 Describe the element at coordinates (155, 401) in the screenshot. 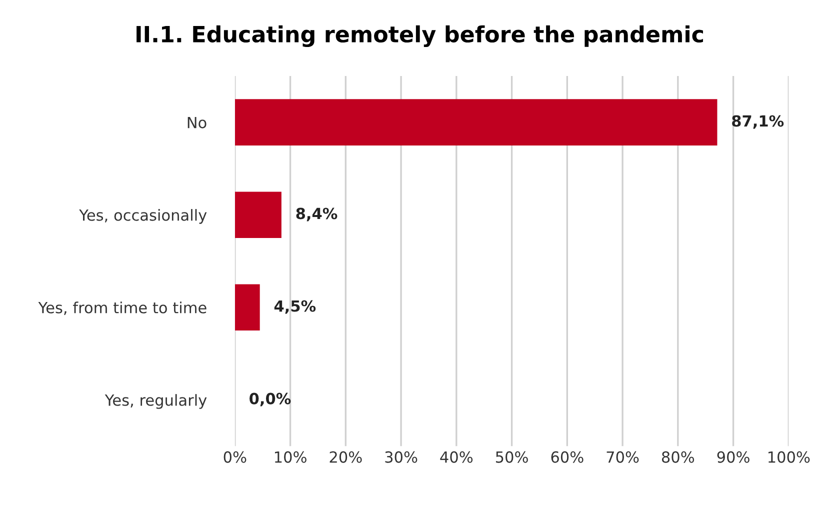

I see `y-tick-label: Yes, regularly` at that location.